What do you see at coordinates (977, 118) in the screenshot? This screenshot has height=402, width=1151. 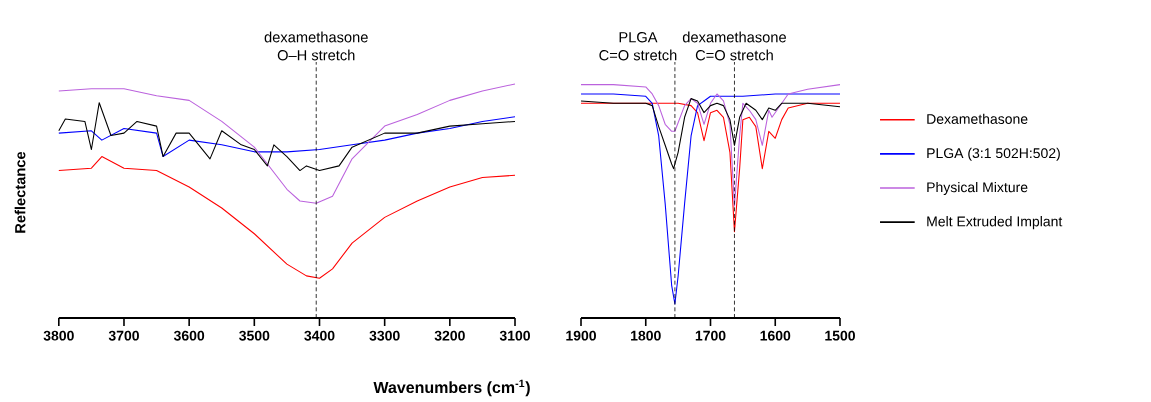 I see `legend-label: Dexamethasone` at bounding box center [977, 118].